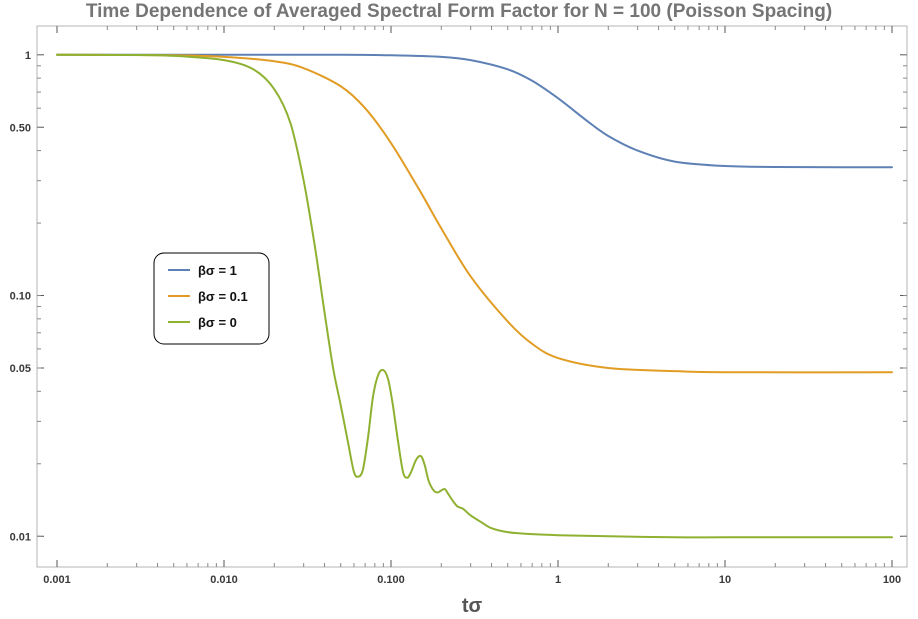  Describe the element at coordinates (725, 580) in the screenshot. I see `x-tick-label: 10` at that location.